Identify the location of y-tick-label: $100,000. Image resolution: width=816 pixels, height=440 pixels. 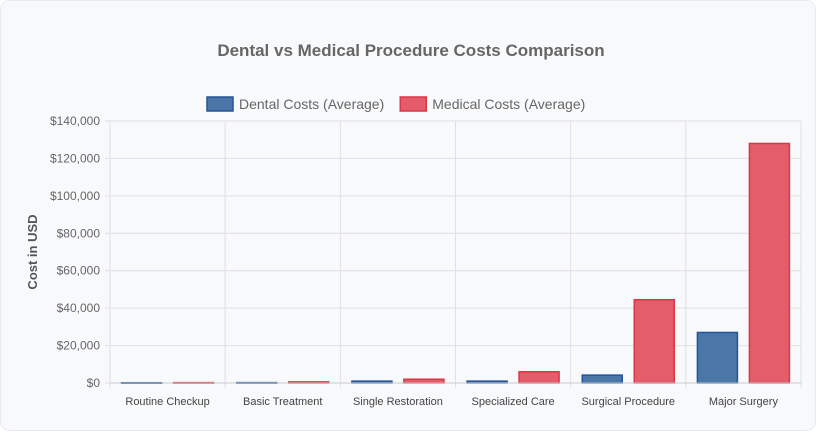
(75, 196).